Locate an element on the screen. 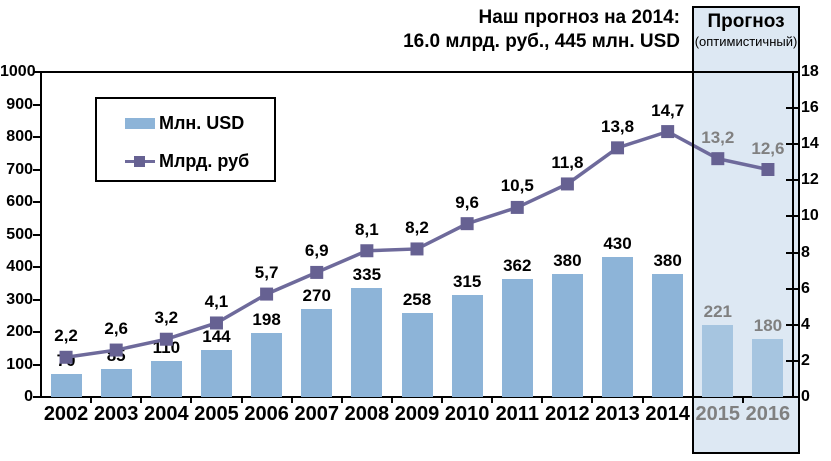  legend-item-rub: Млрд. руб is located at coordinates (187, 161).